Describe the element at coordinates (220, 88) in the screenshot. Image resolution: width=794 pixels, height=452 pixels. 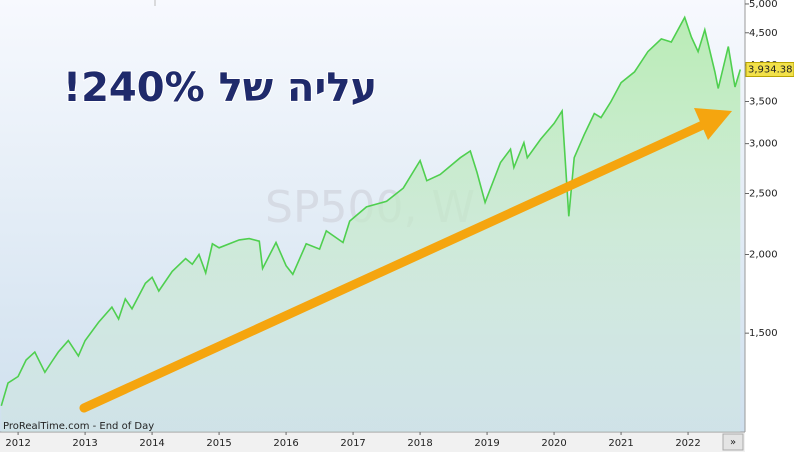
I see `annotation: עליה של 240%!` at that location.